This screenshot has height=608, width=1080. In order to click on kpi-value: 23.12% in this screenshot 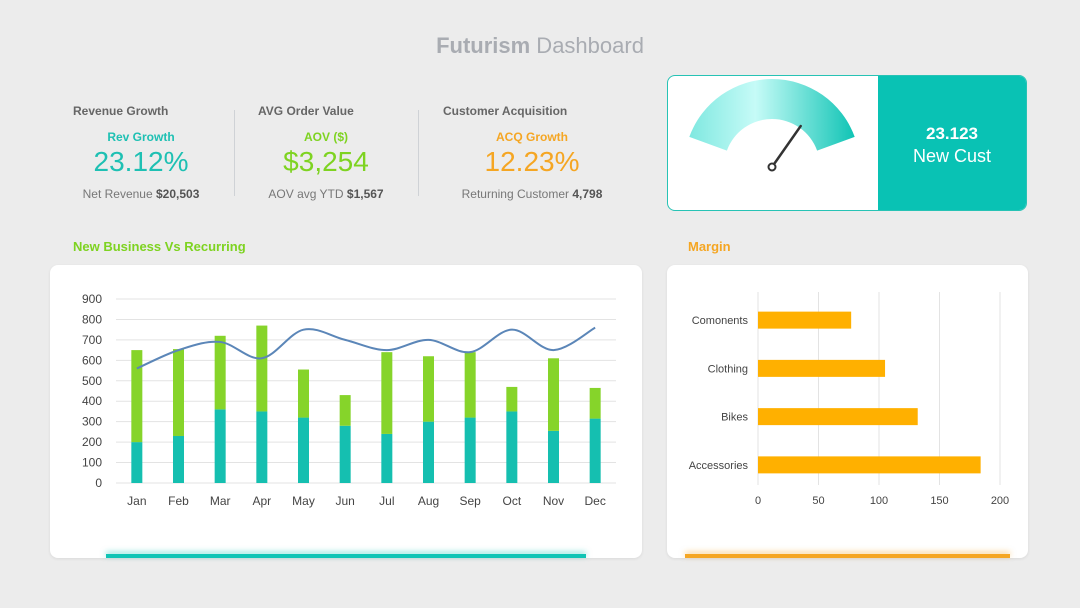, I will do `click(141, 161)`.